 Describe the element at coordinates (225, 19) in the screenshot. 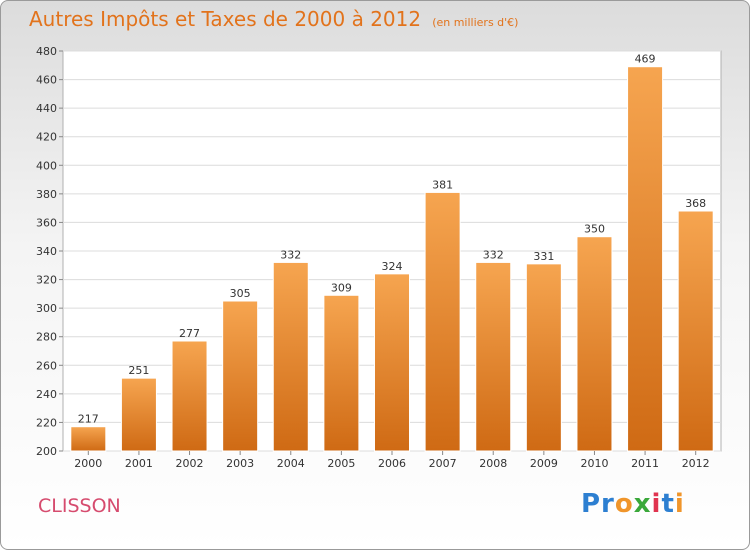

I see `chart-title: Autres Impôts et Taxes de 2000 à 2012` at that location.